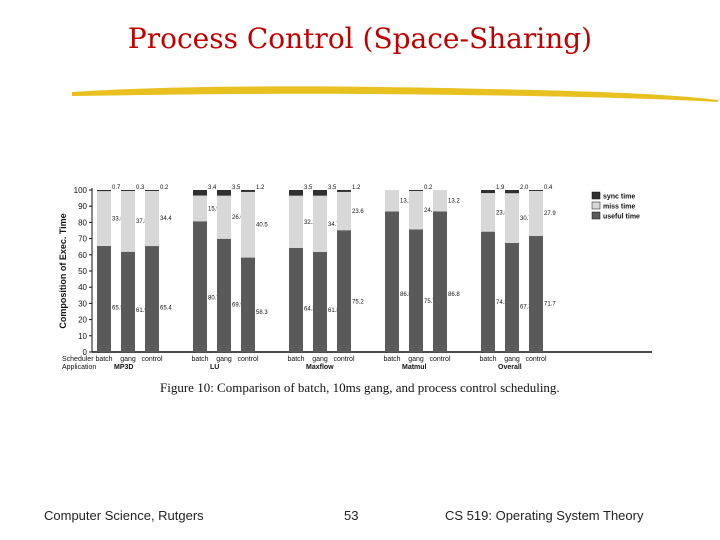 The image size is (720, 540). What do you see at coordinates (310, 223) in the screenshot?
I see `miss-time-label: 32.2` at bounding box center [310, 223].